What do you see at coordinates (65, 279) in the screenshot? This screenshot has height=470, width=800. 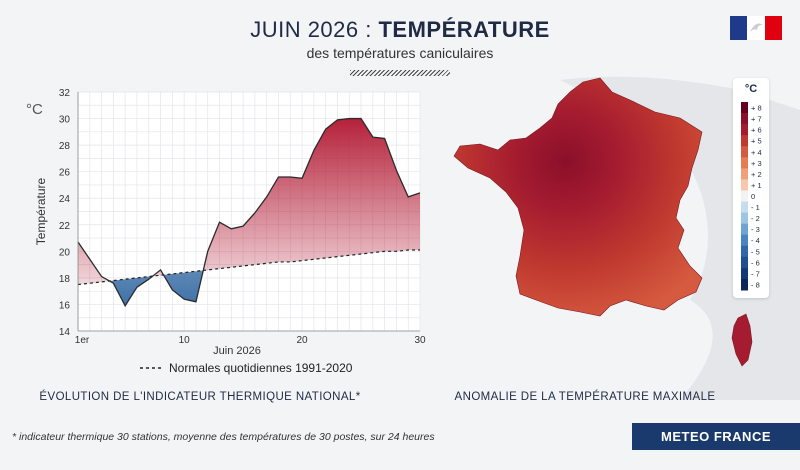 I see `y-tick-label: 18` at bounding box center [65, 279].